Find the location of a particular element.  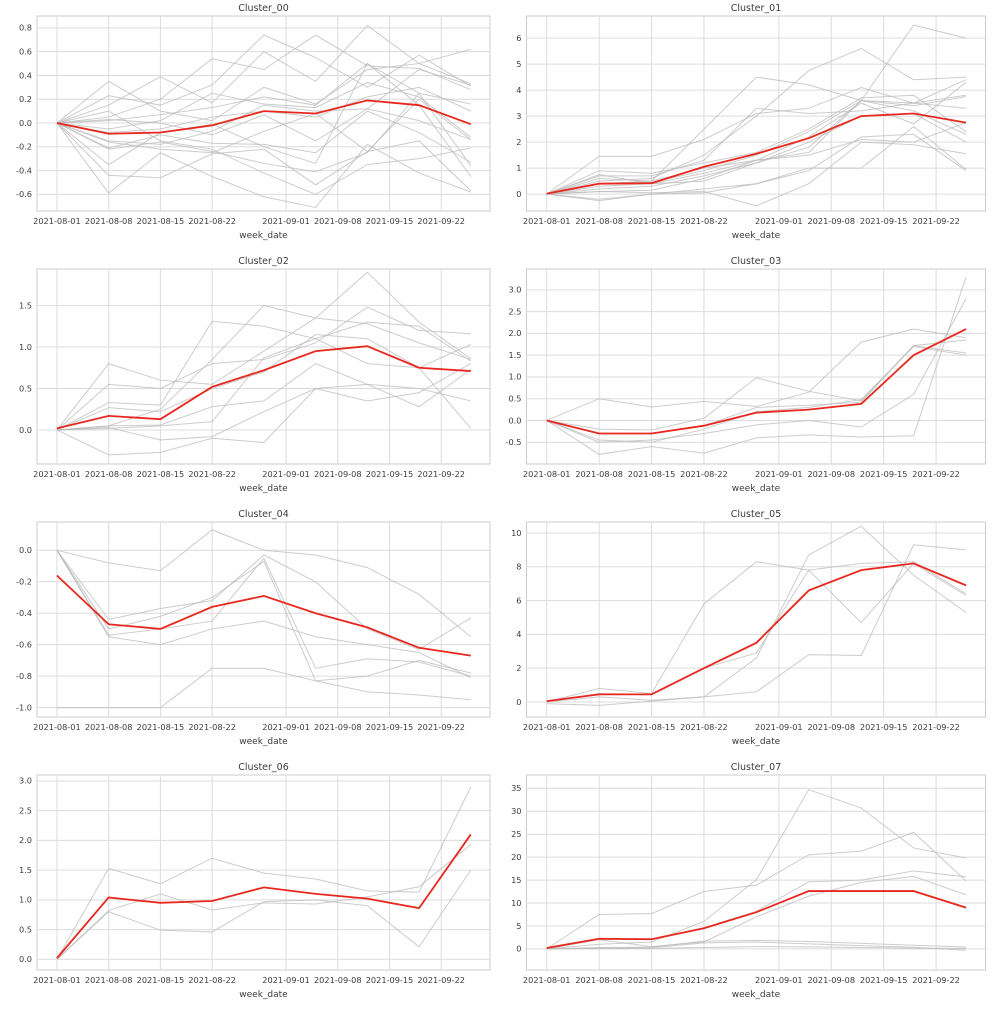

y-tick-label: 2.0 is located at coordinates (514, 333).